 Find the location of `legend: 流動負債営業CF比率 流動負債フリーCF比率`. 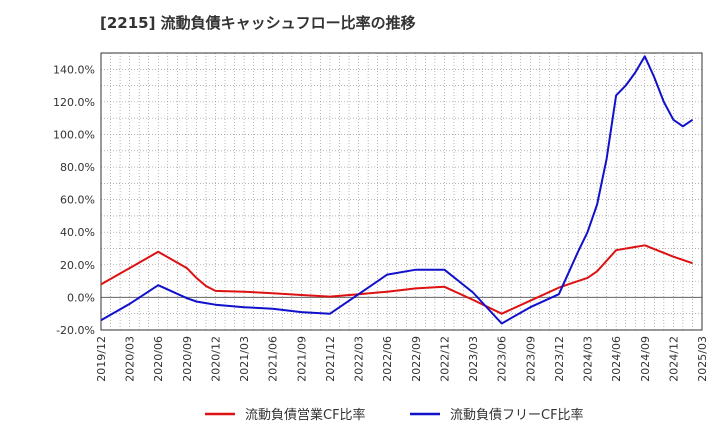

legend: 流動負債営業CF比率 流動負債フリーCF比率 is located at coordinates (394, 415).